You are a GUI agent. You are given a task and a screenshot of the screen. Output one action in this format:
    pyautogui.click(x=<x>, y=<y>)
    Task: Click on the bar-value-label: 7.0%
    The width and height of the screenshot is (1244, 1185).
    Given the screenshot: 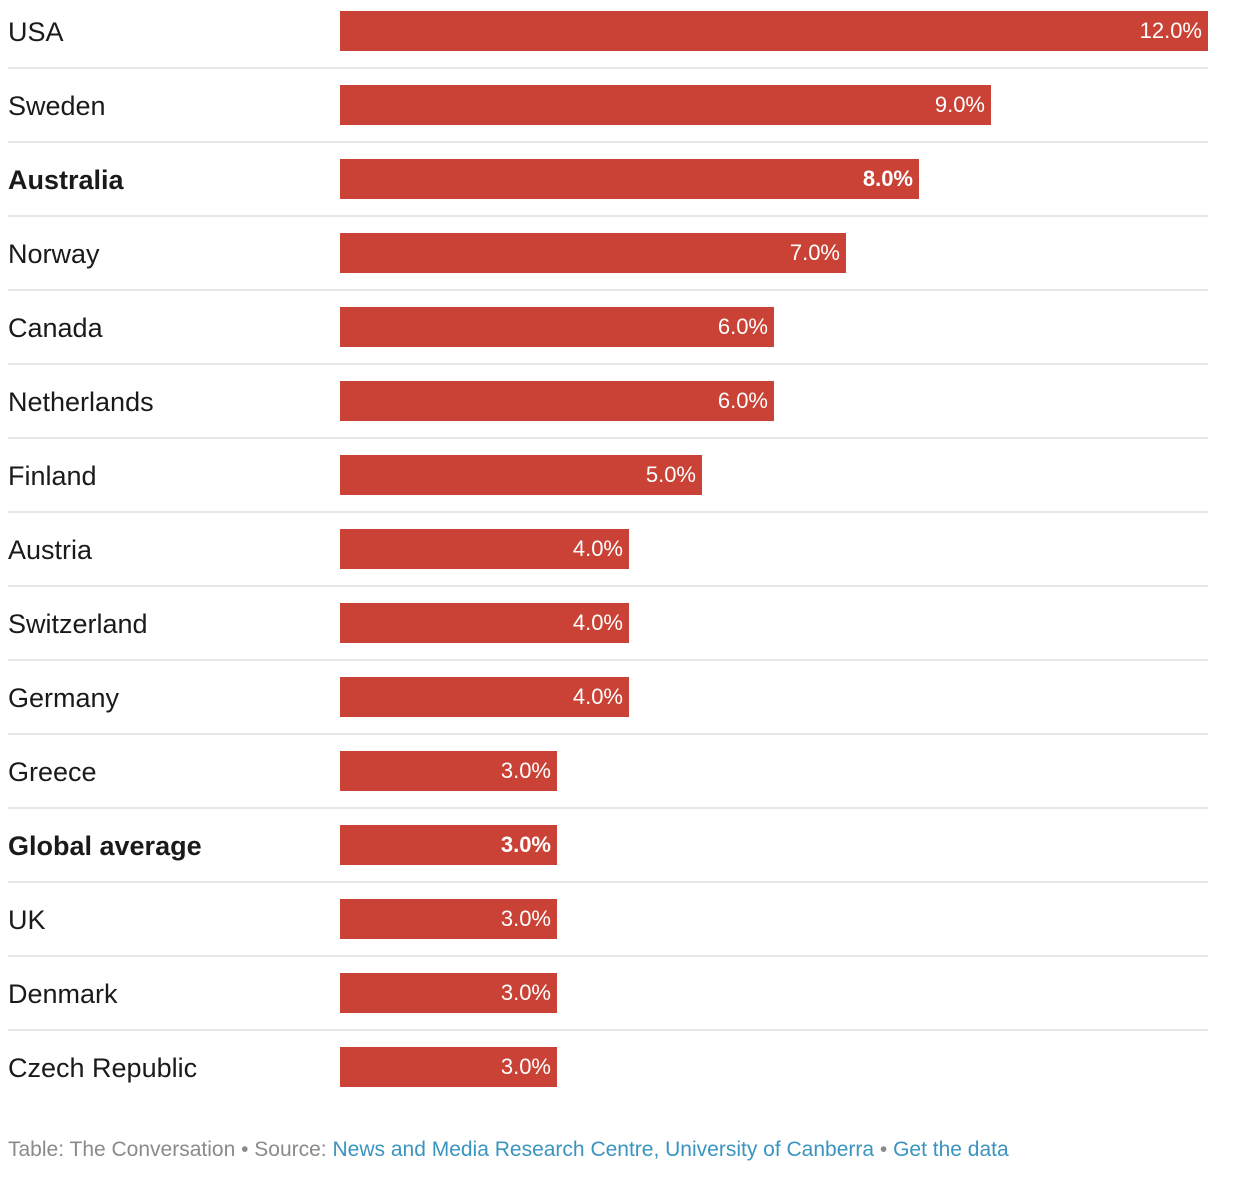 What is the action you would take?
    pyautogui.click(x=814, y=252)
    